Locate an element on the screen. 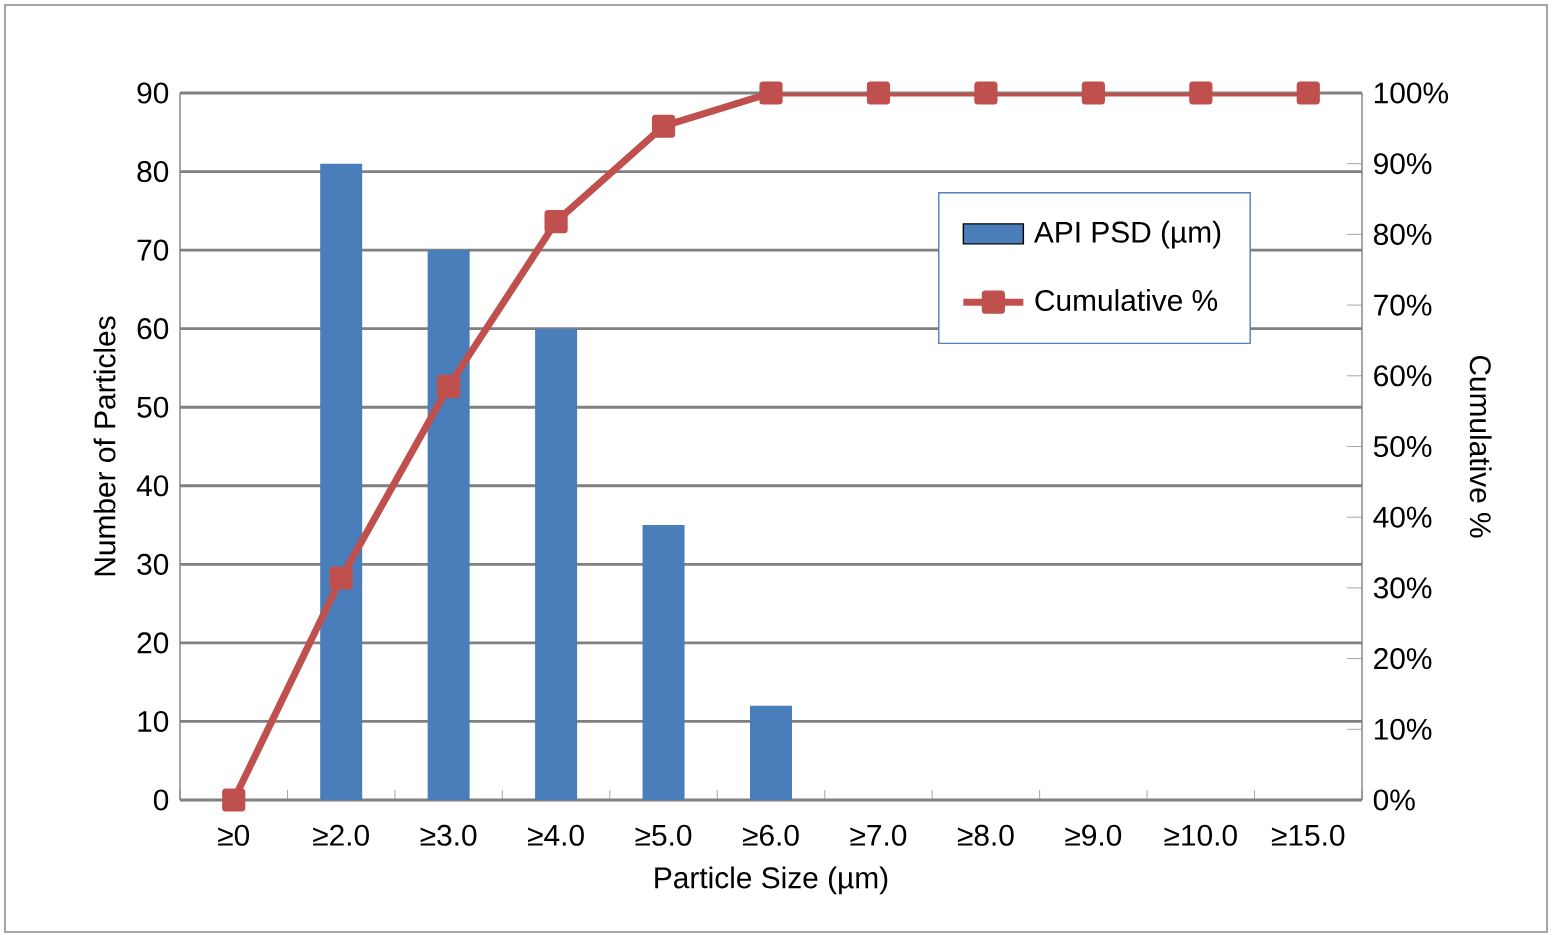 This screenshot has height=937, width=1552. legend-label: Cumulative % is located at coordinates (1126, 300).